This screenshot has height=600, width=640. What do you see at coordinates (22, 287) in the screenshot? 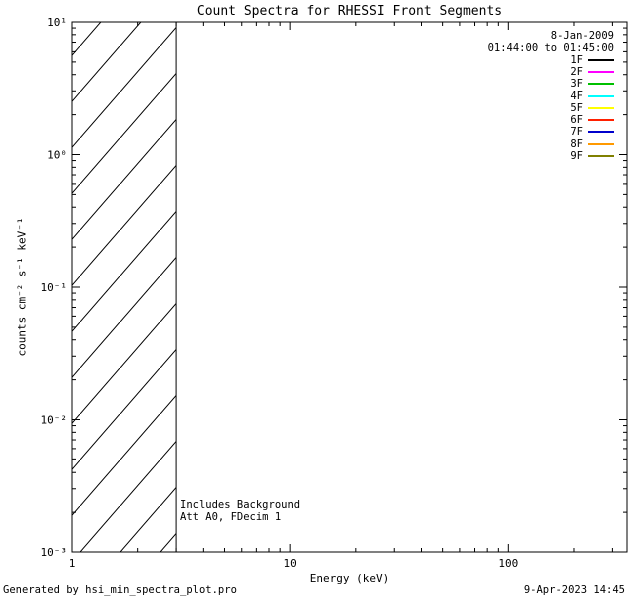
I see `y-axis-label: counts cm⁻² s⁻¹ keV⁻¹` at bounding box center [22, 287].